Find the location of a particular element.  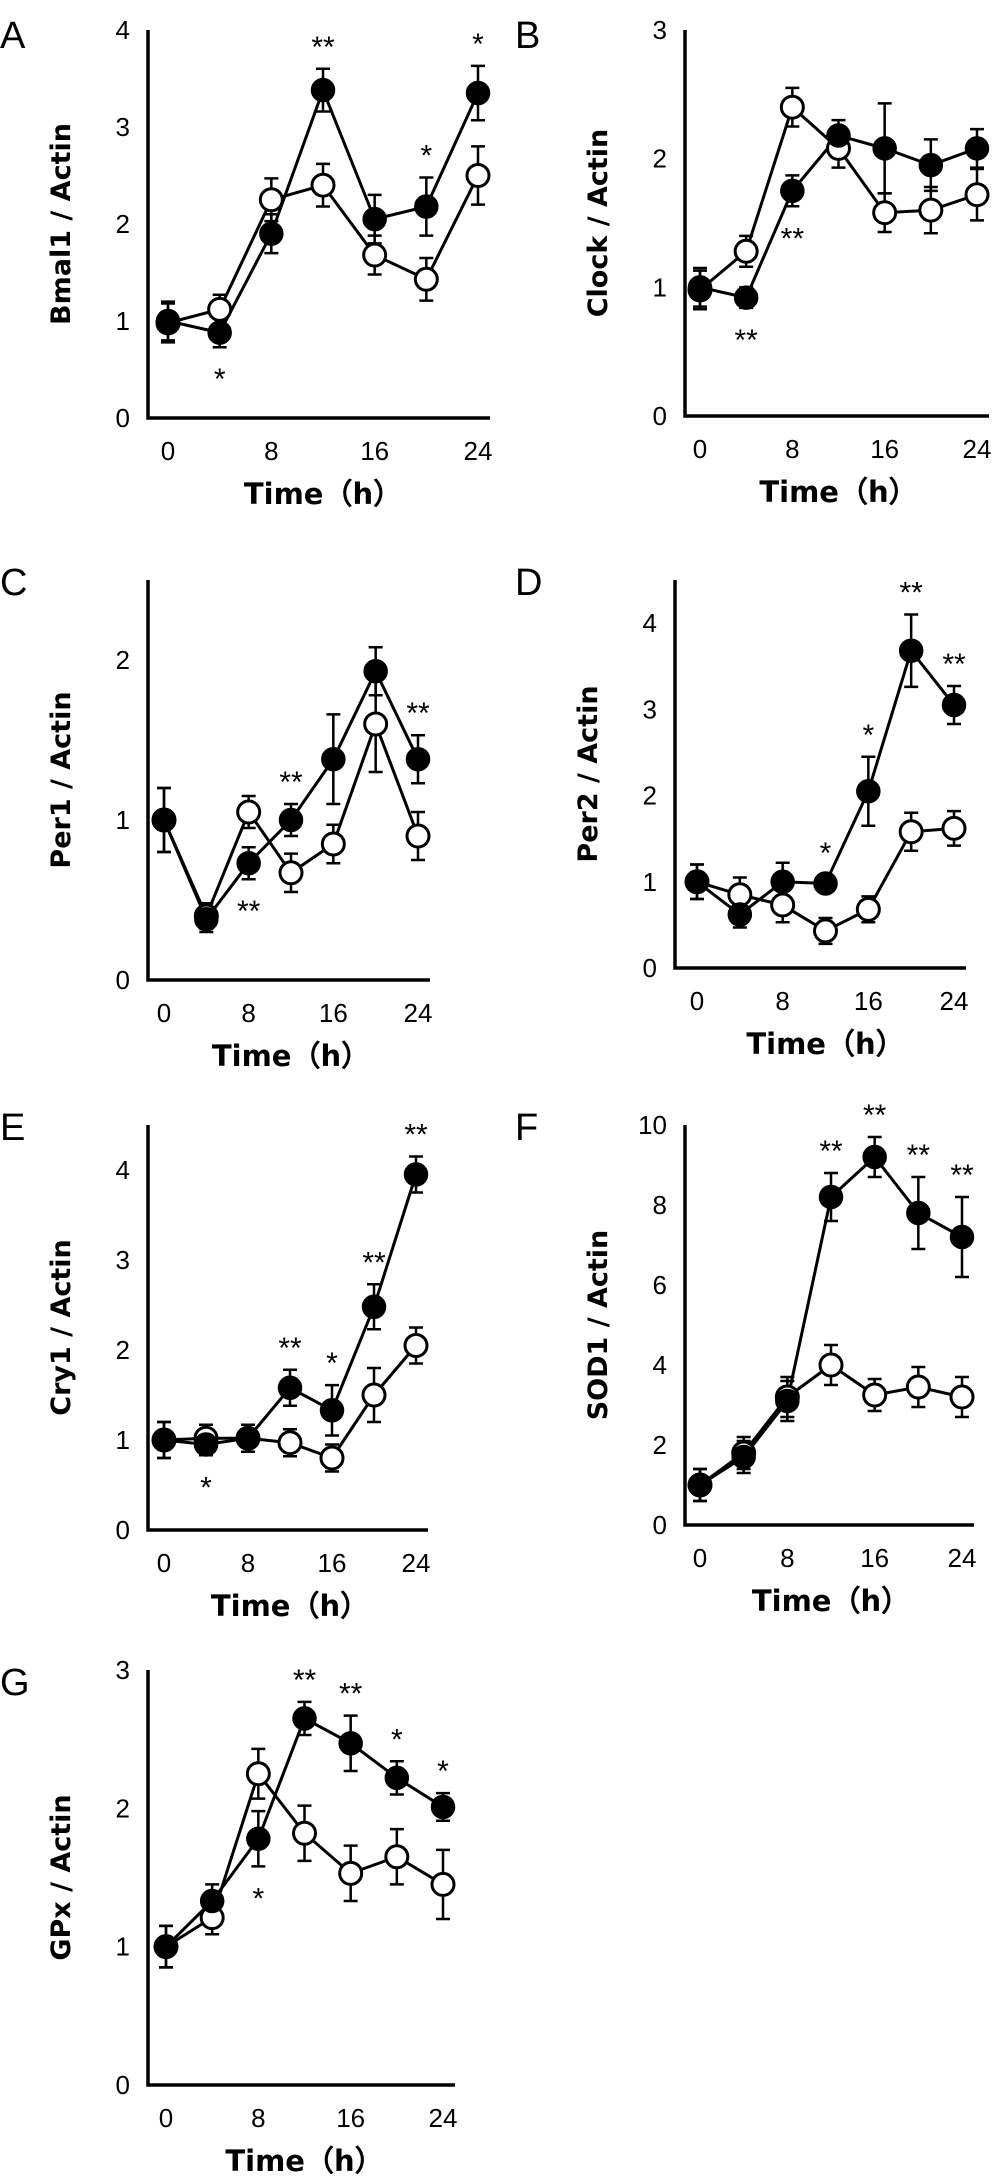

y-axis-label: Per1 / Actin is located at coordinates (61, 779).